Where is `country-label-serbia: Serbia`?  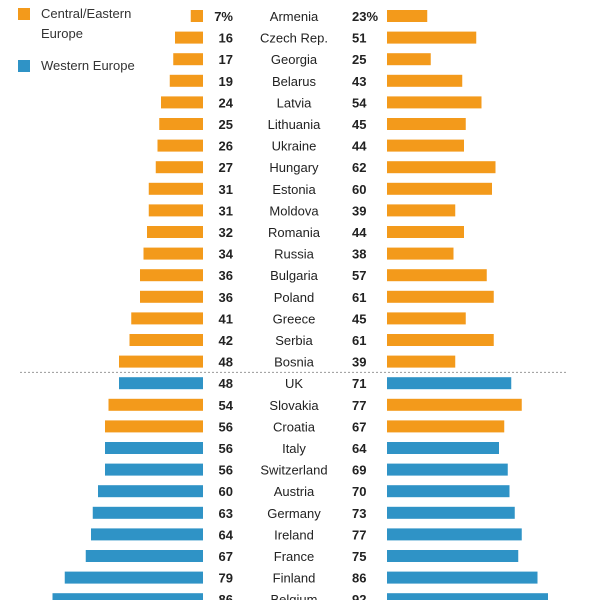 country-label-serbia: Serbia is located at coordinates (294, 340).